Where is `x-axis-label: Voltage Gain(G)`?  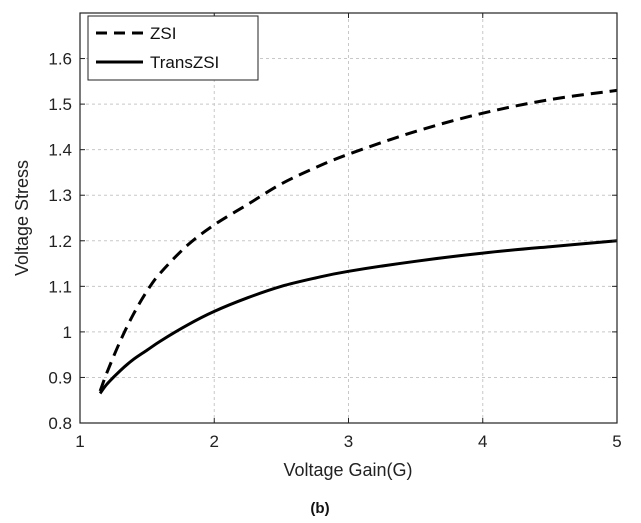 x-axis-label: Voltage Gain(G) is located at coordinates (347, 470).